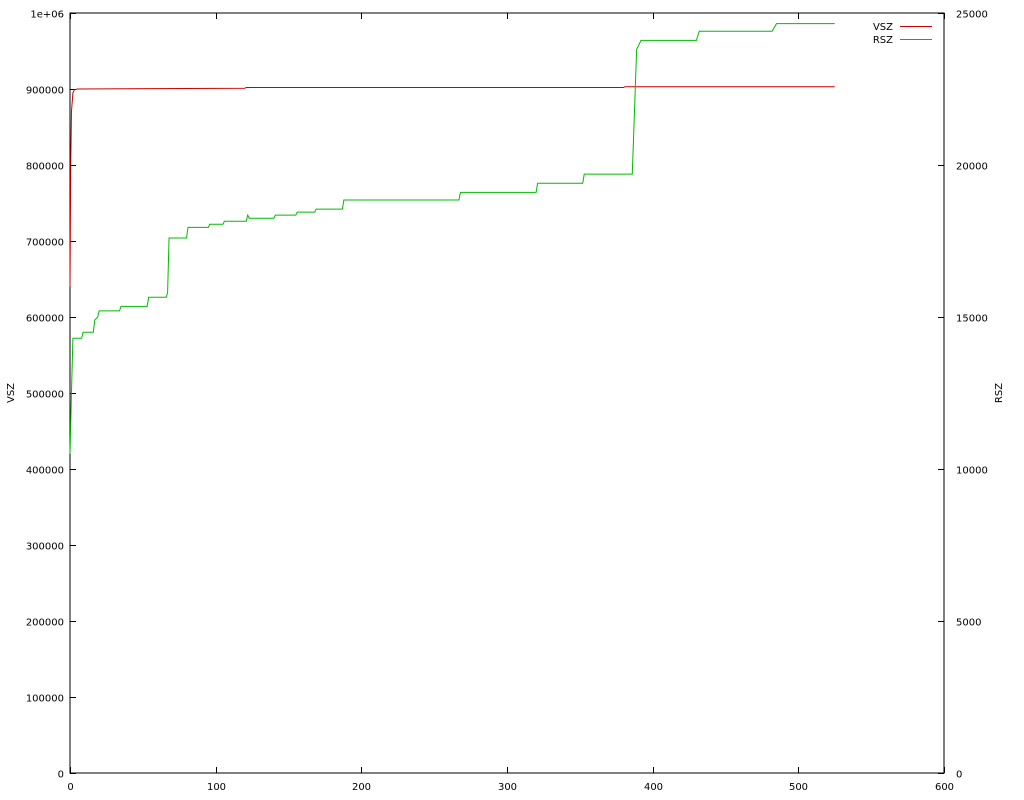 The width and height of the screenshot is (1024, 800). I want to click on y2-tick-label: 25000, so click(972, 15).